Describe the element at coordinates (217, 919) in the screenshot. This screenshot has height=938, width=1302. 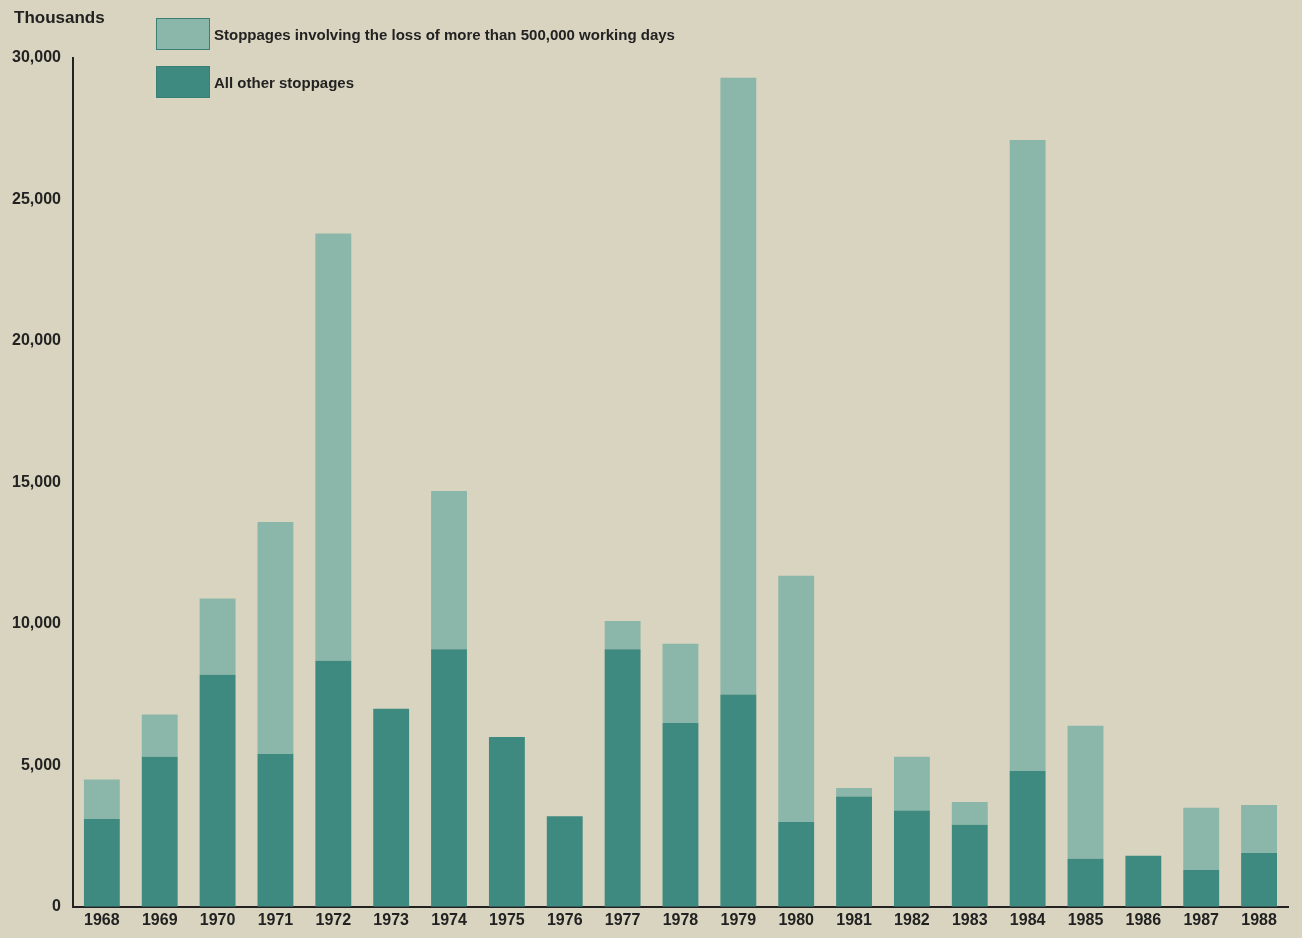
I see `x-tick-label: 1970` at that location.